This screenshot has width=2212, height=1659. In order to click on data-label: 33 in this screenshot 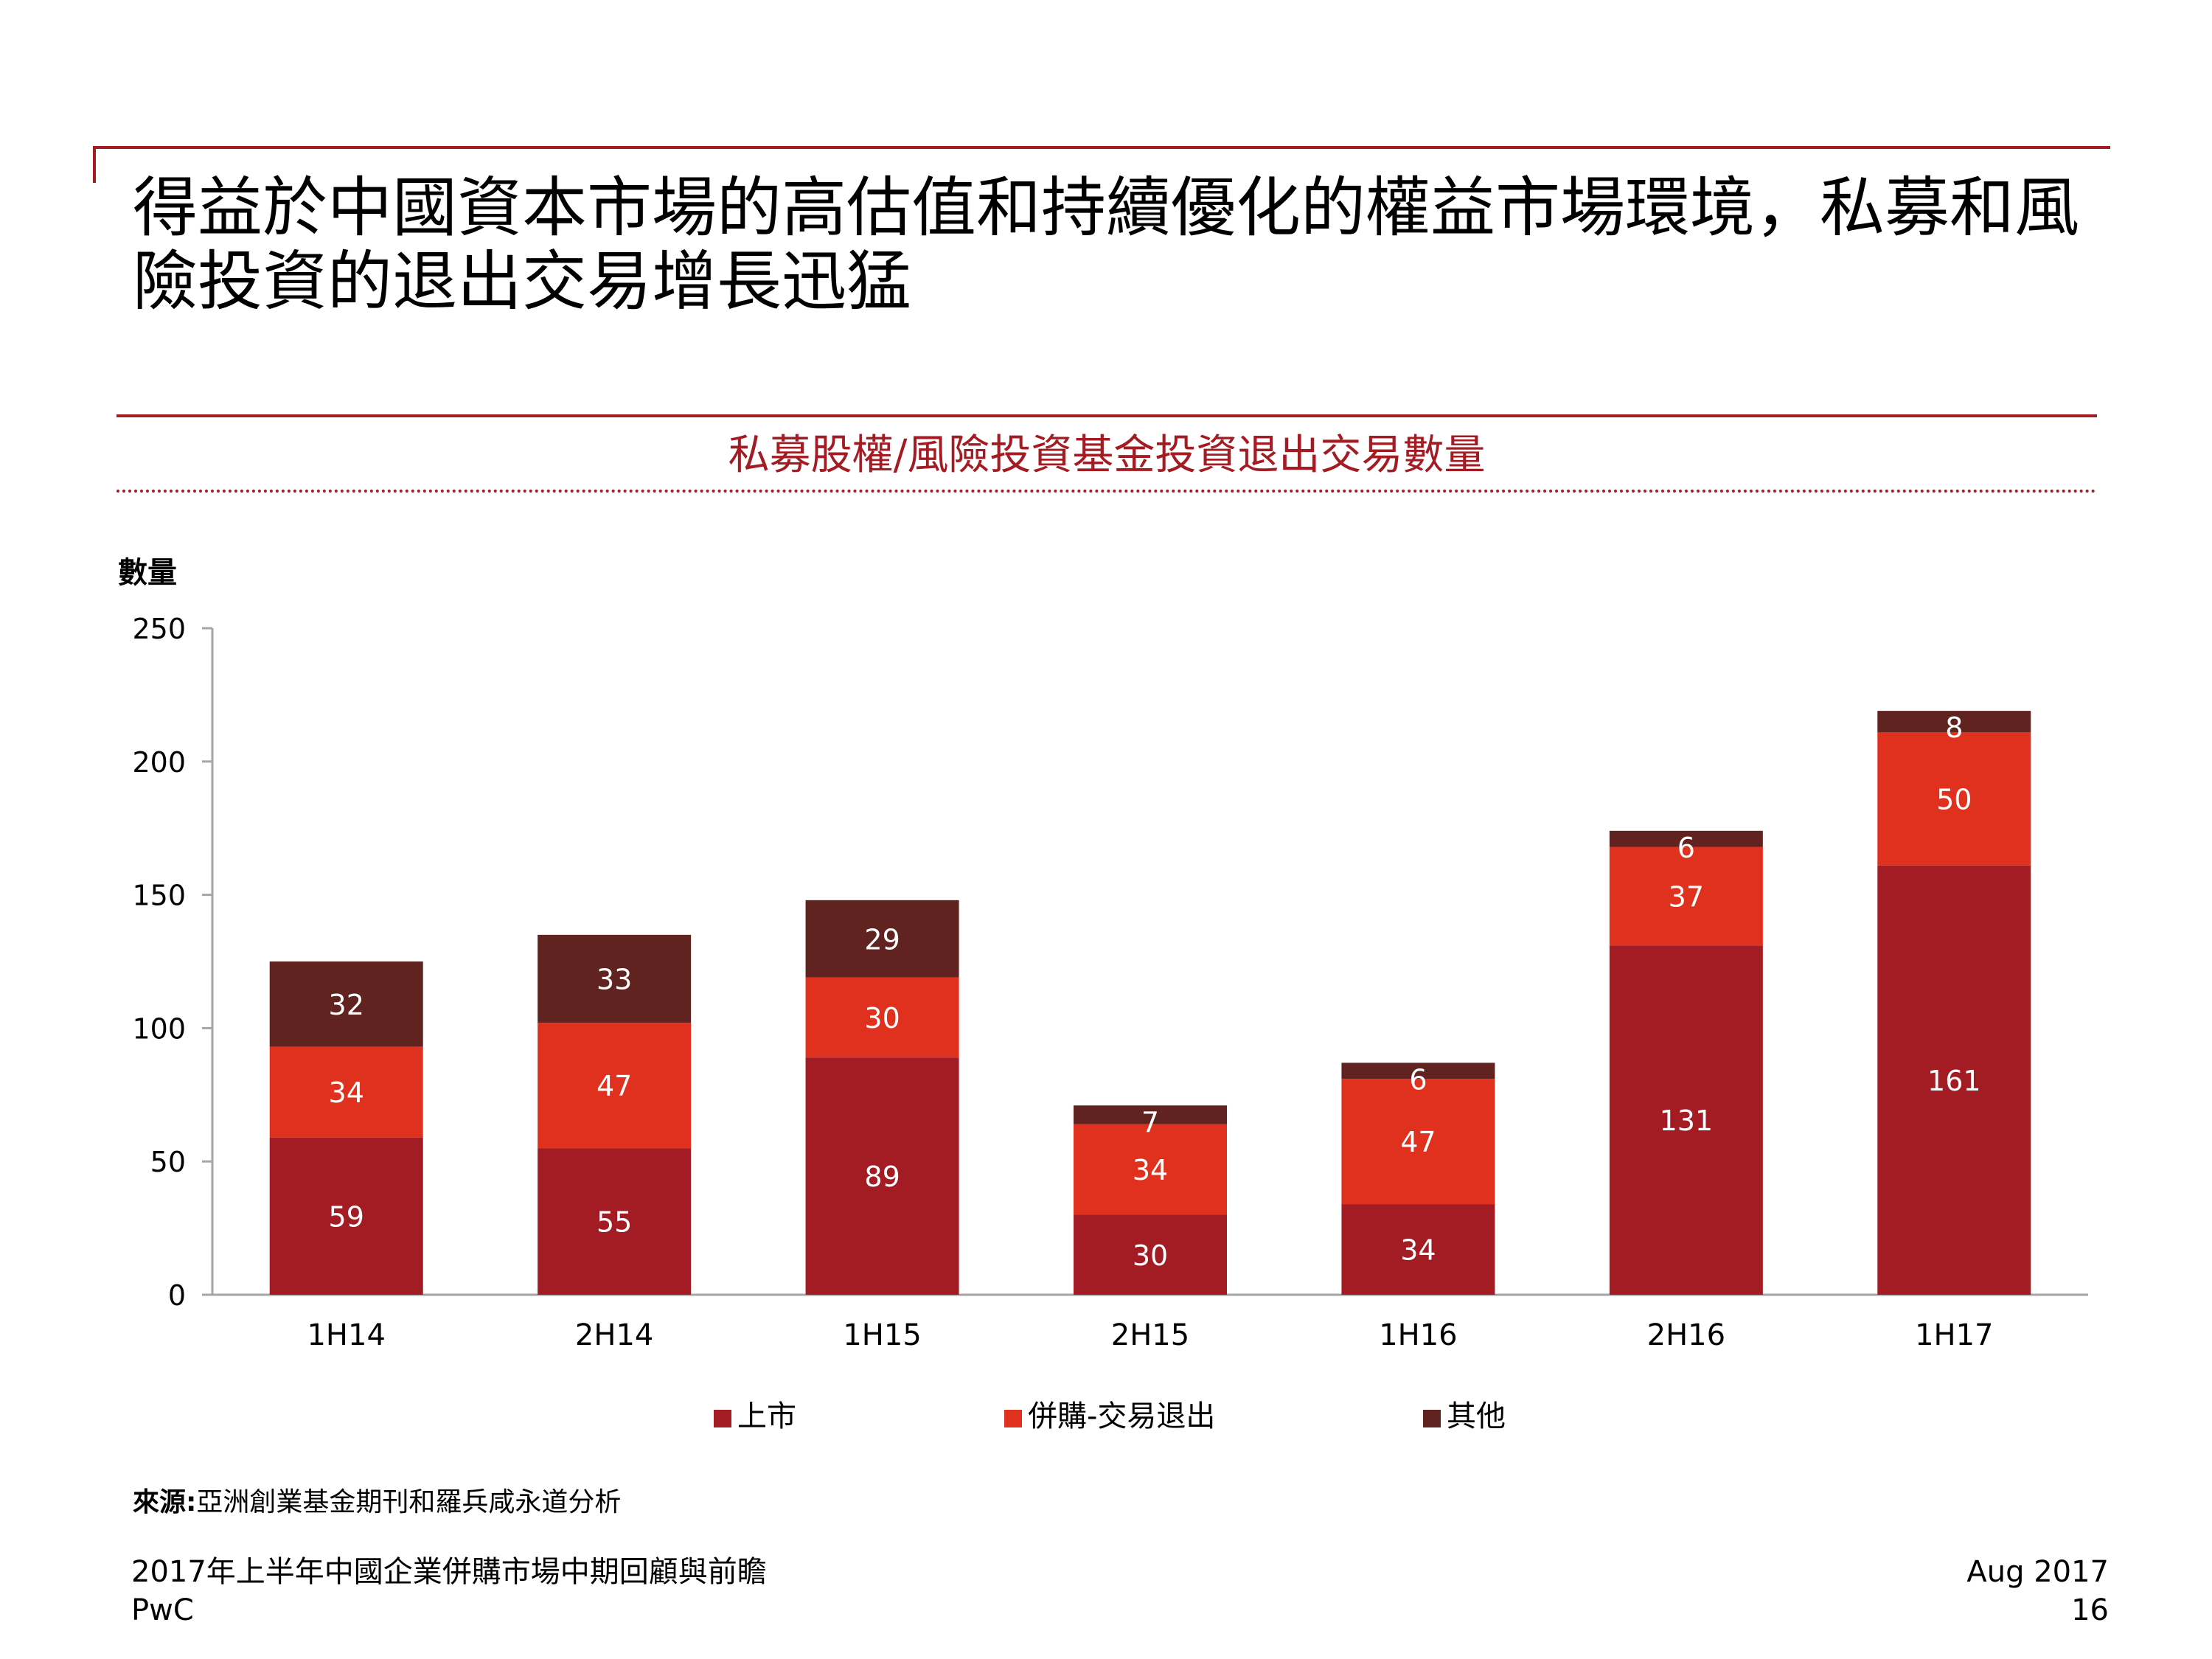, I will do `click(614, 980)`.